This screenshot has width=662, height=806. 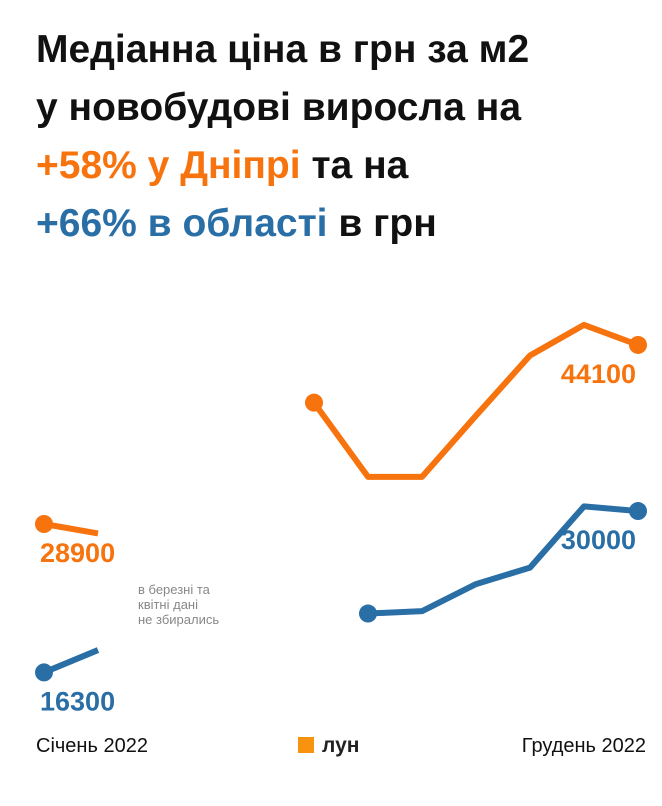 I want to click on x-label: Січень 2022, so click(x=92, y=746).